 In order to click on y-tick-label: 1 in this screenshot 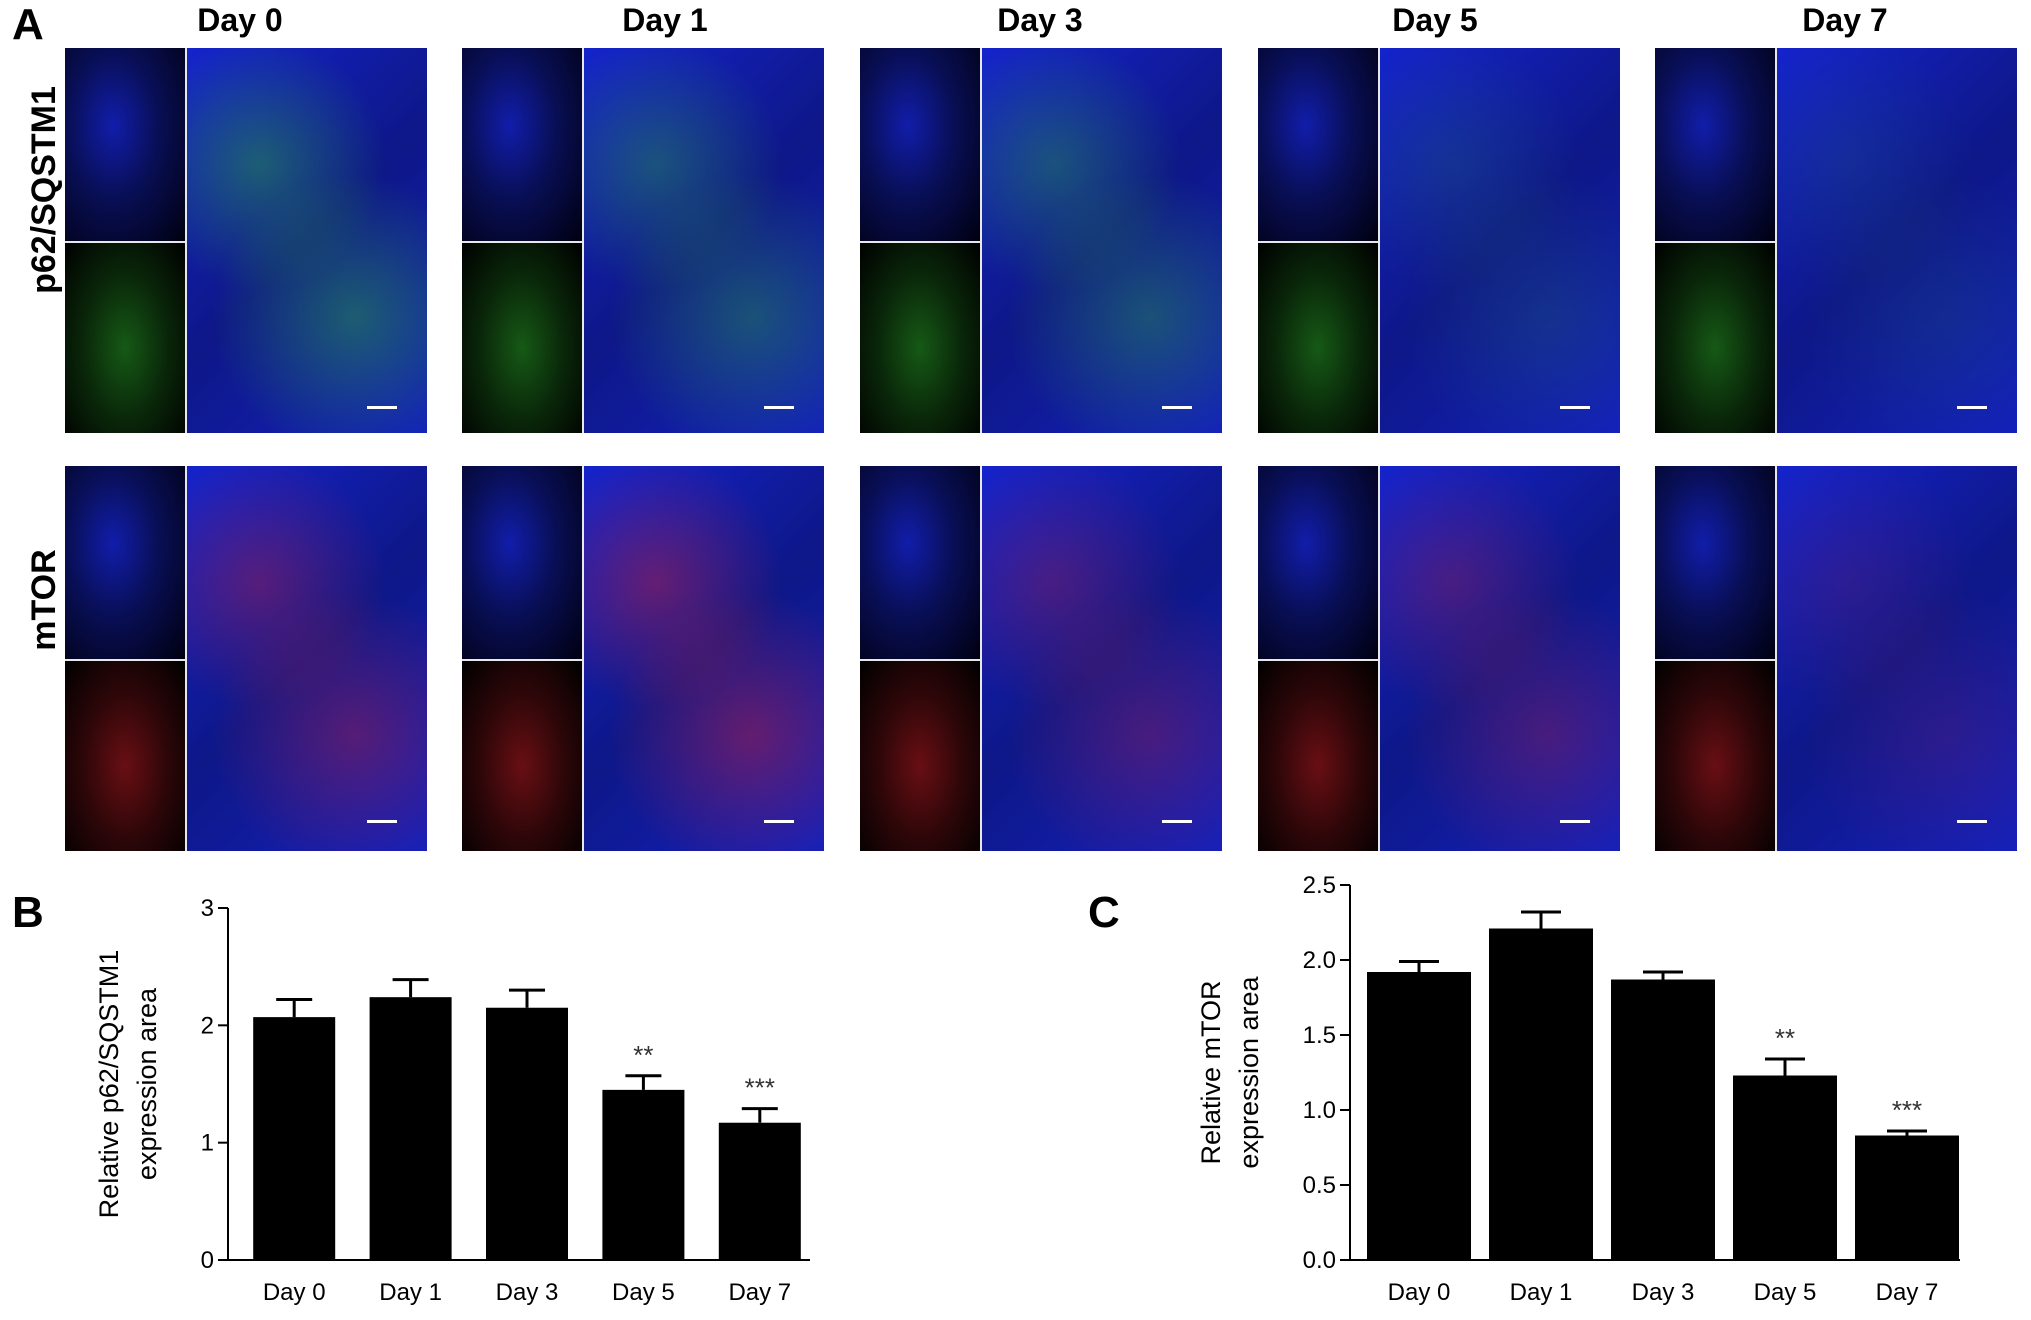, I will do `click(207, 1143)`.